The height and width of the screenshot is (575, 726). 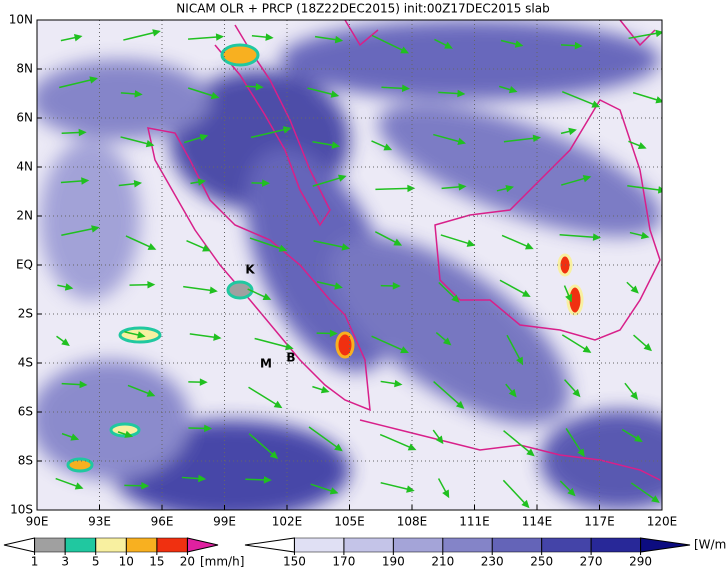 I want to click on y-tick-label: 8N, so click(x=24, y=69).